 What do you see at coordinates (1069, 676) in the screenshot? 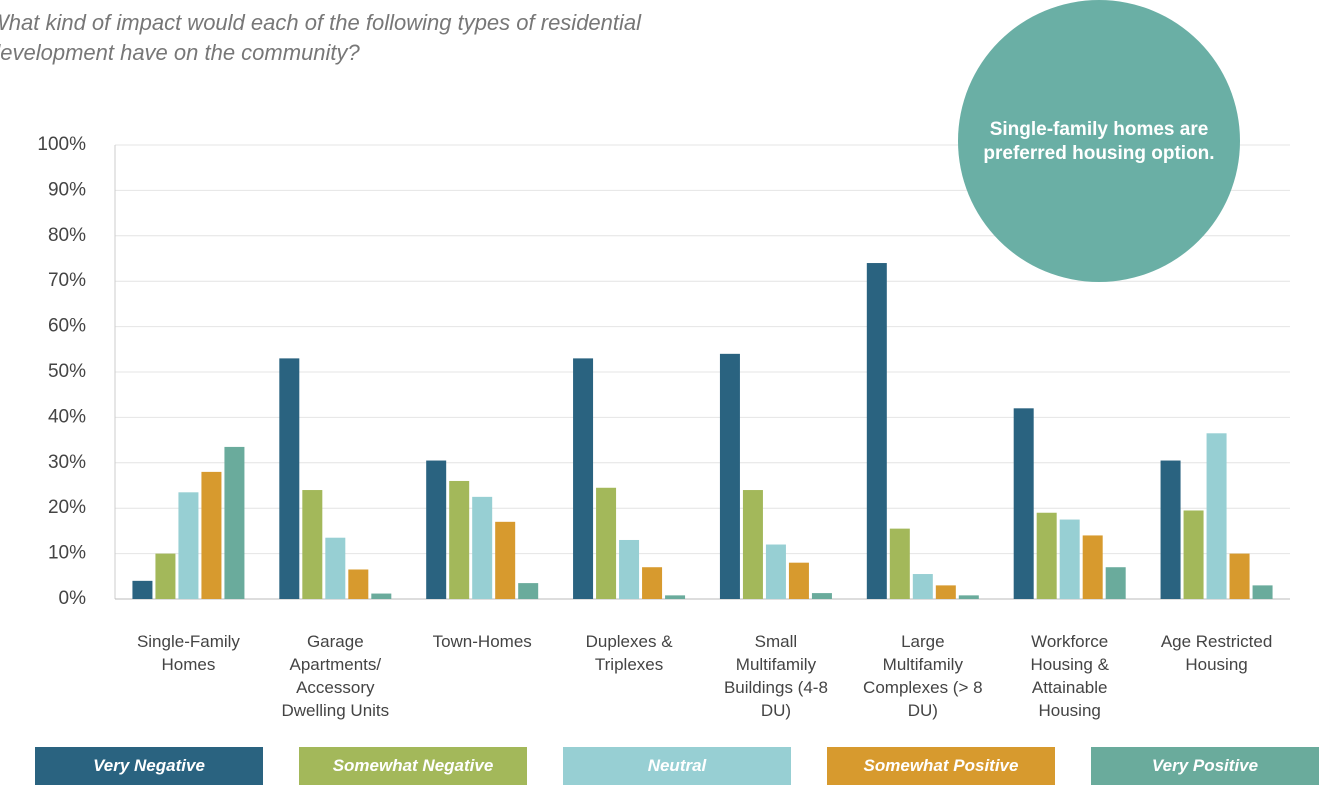
I see `x-tick-label: Workforce Housing & Attainable Housing` at bounding box center [1069, 676].